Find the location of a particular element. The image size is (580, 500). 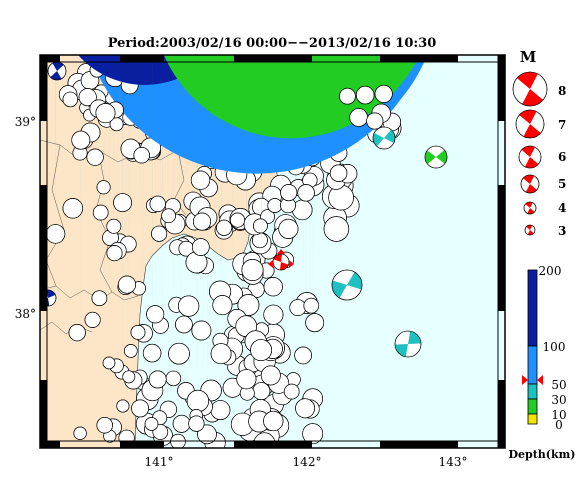

depth-marker-left is located at coordinates (525, 380).